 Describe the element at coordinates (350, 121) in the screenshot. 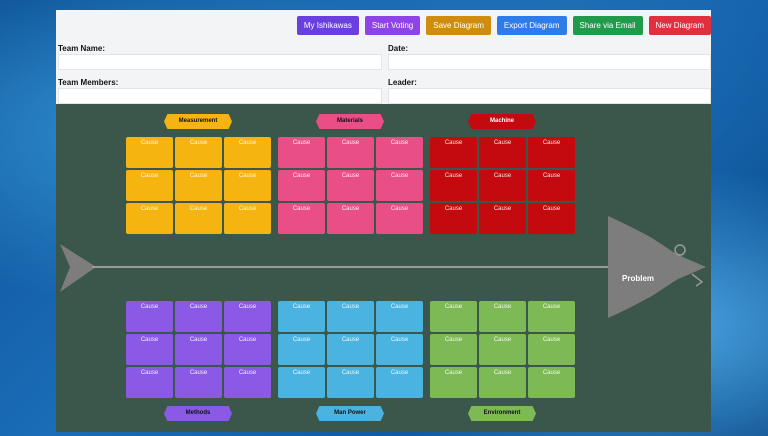

I see `tag-materials: Materials` at that location.